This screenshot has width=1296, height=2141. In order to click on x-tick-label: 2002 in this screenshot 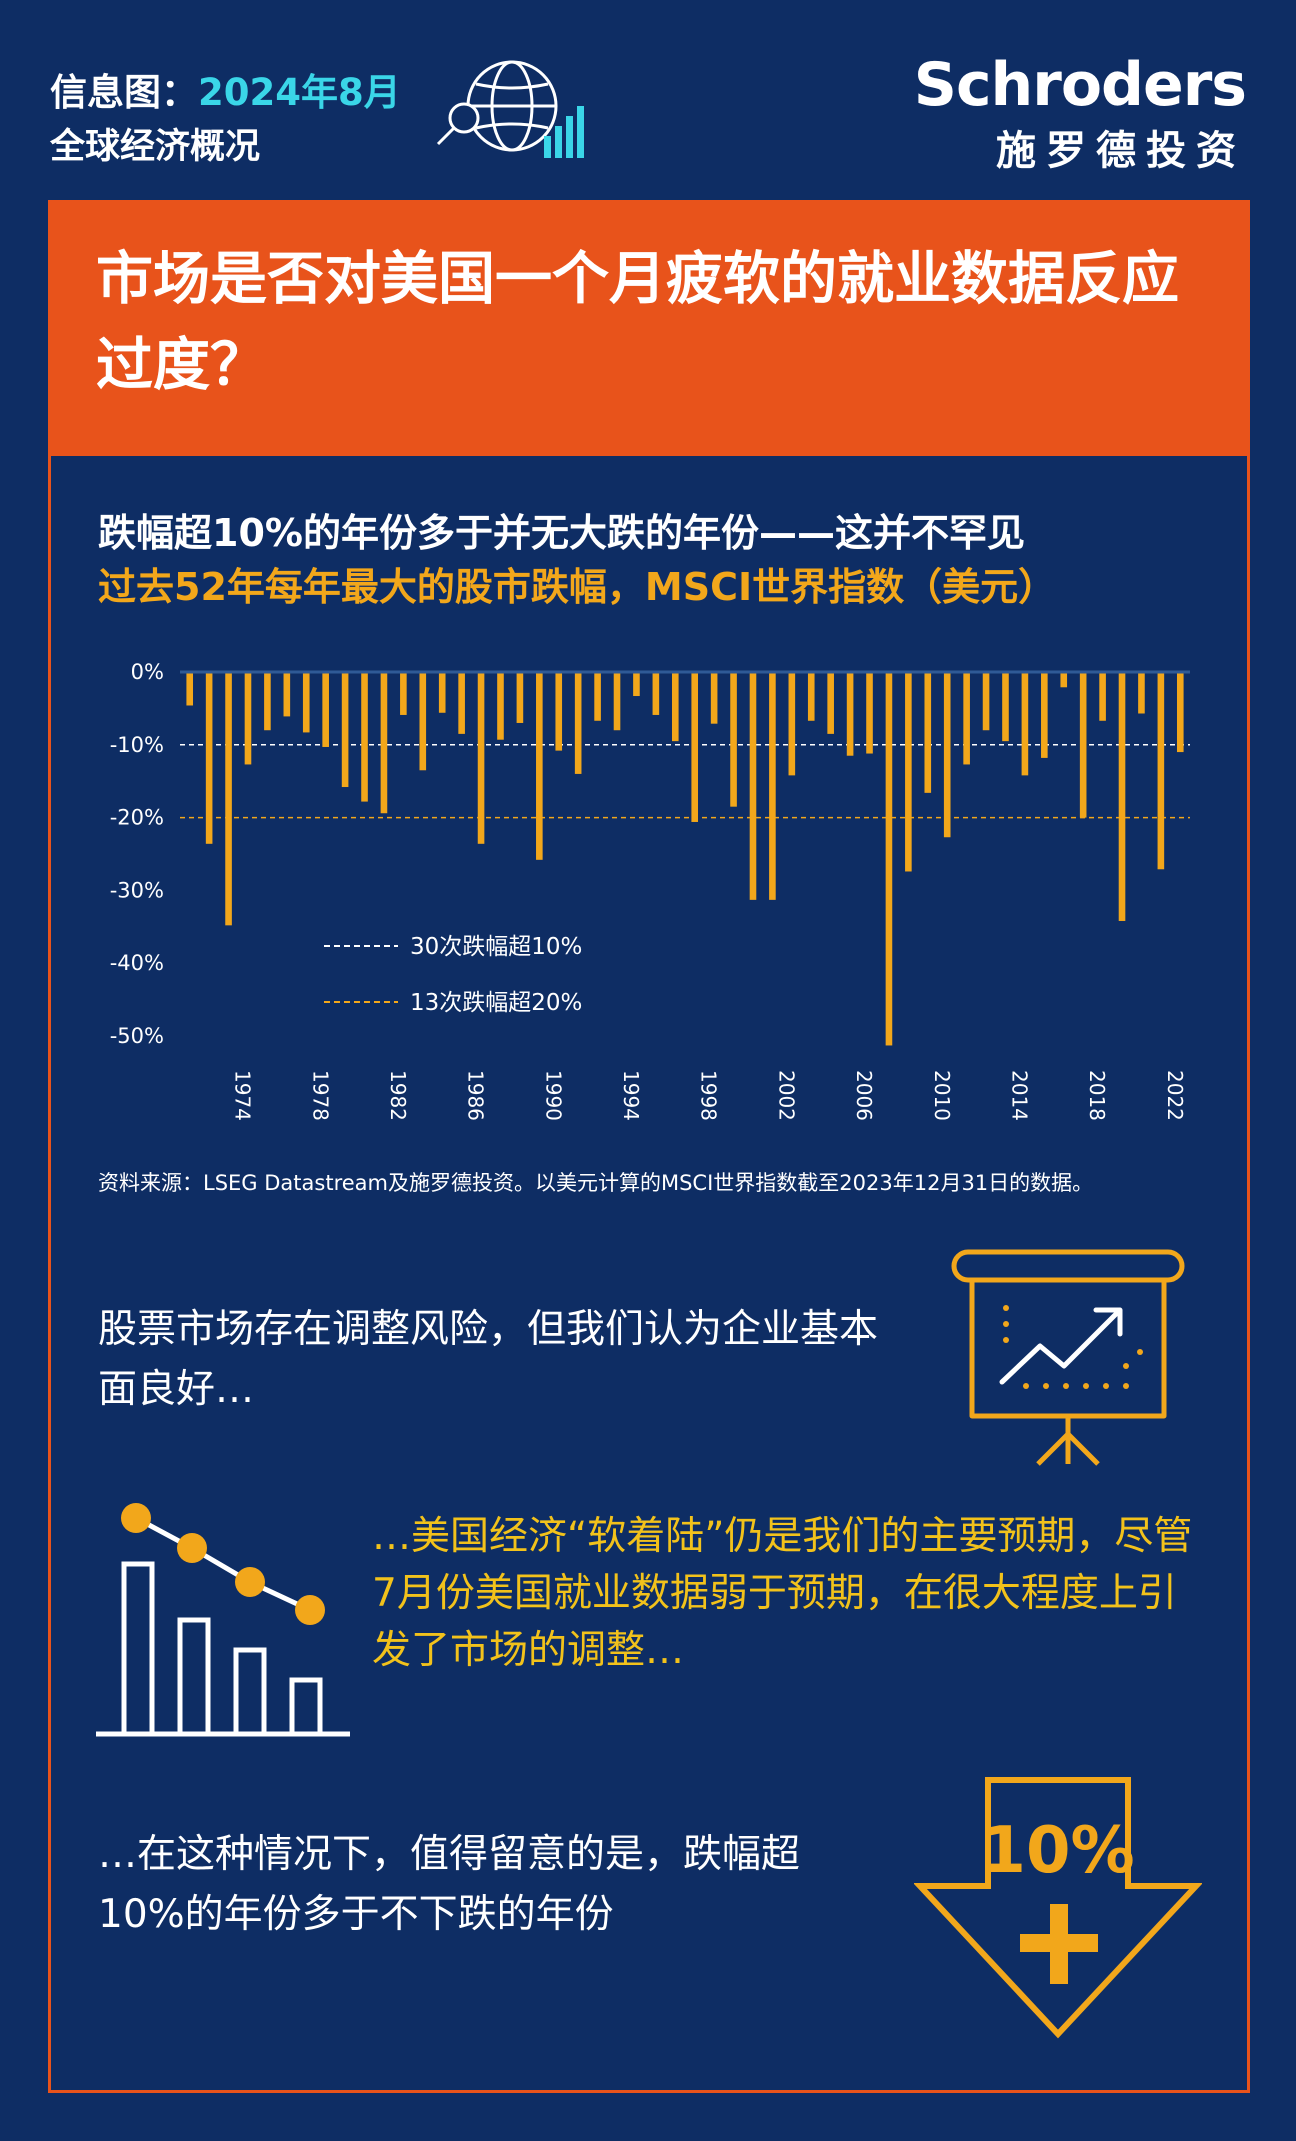, I will do `click(786, 1095)`.